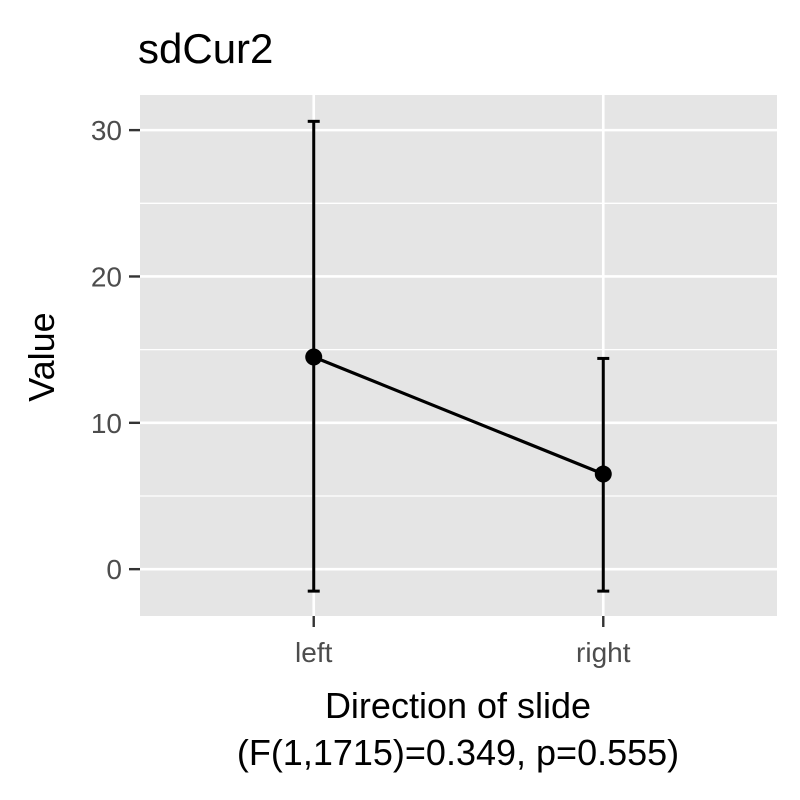 This screenshot has height=800, width=800. I want to click on y-axis-title: Value, so click(41, 356).